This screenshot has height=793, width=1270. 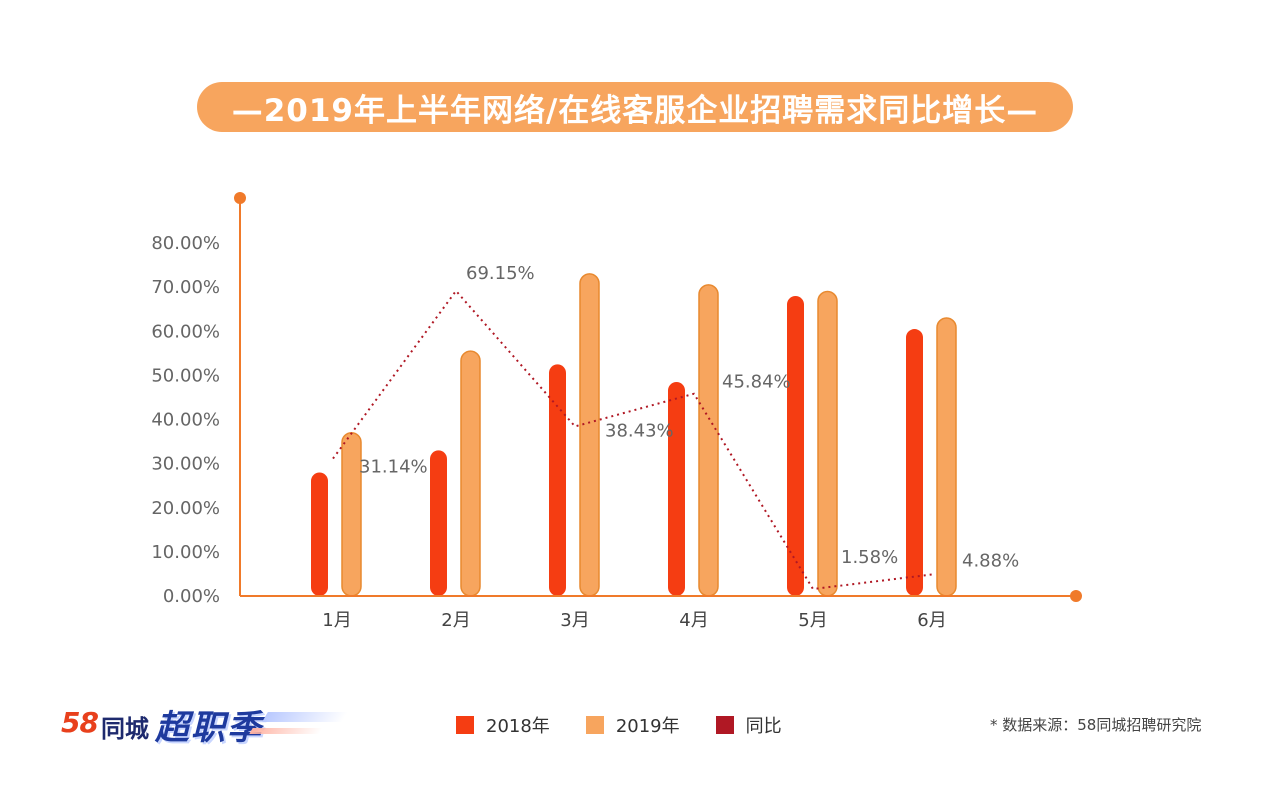 I want to click on yoy-data-label: 31.14%, so click(x=393, y=467).